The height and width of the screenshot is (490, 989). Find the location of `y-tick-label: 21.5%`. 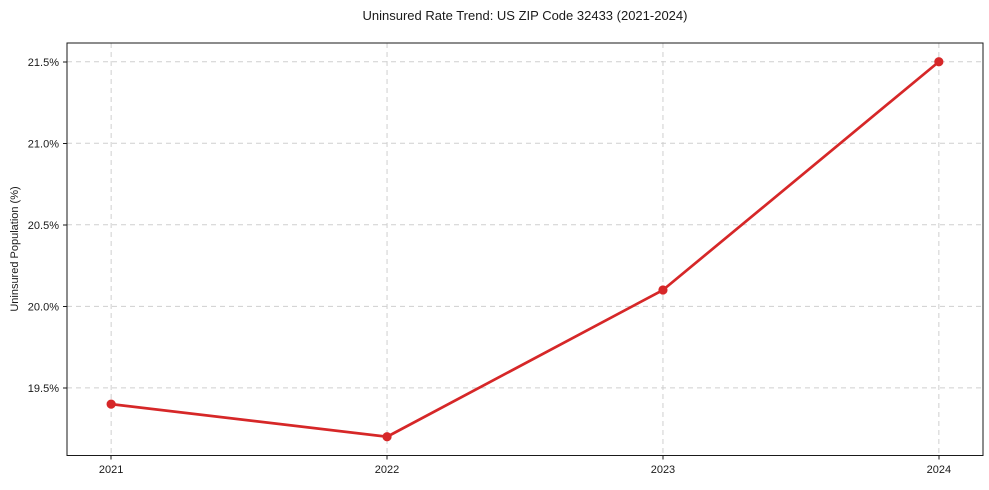

y-tick-label: 21.5% is located at coordinates (43, 63).